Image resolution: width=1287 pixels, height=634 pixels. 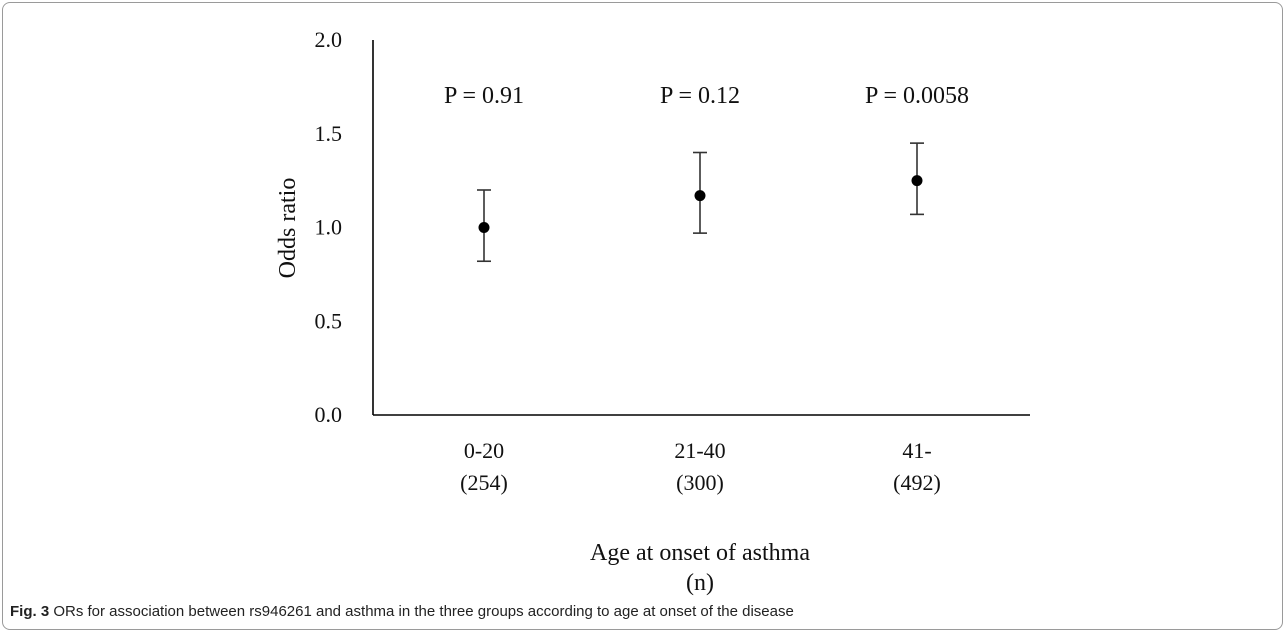 I want to click on x-category-count: (254), so click(x=484, y=482).